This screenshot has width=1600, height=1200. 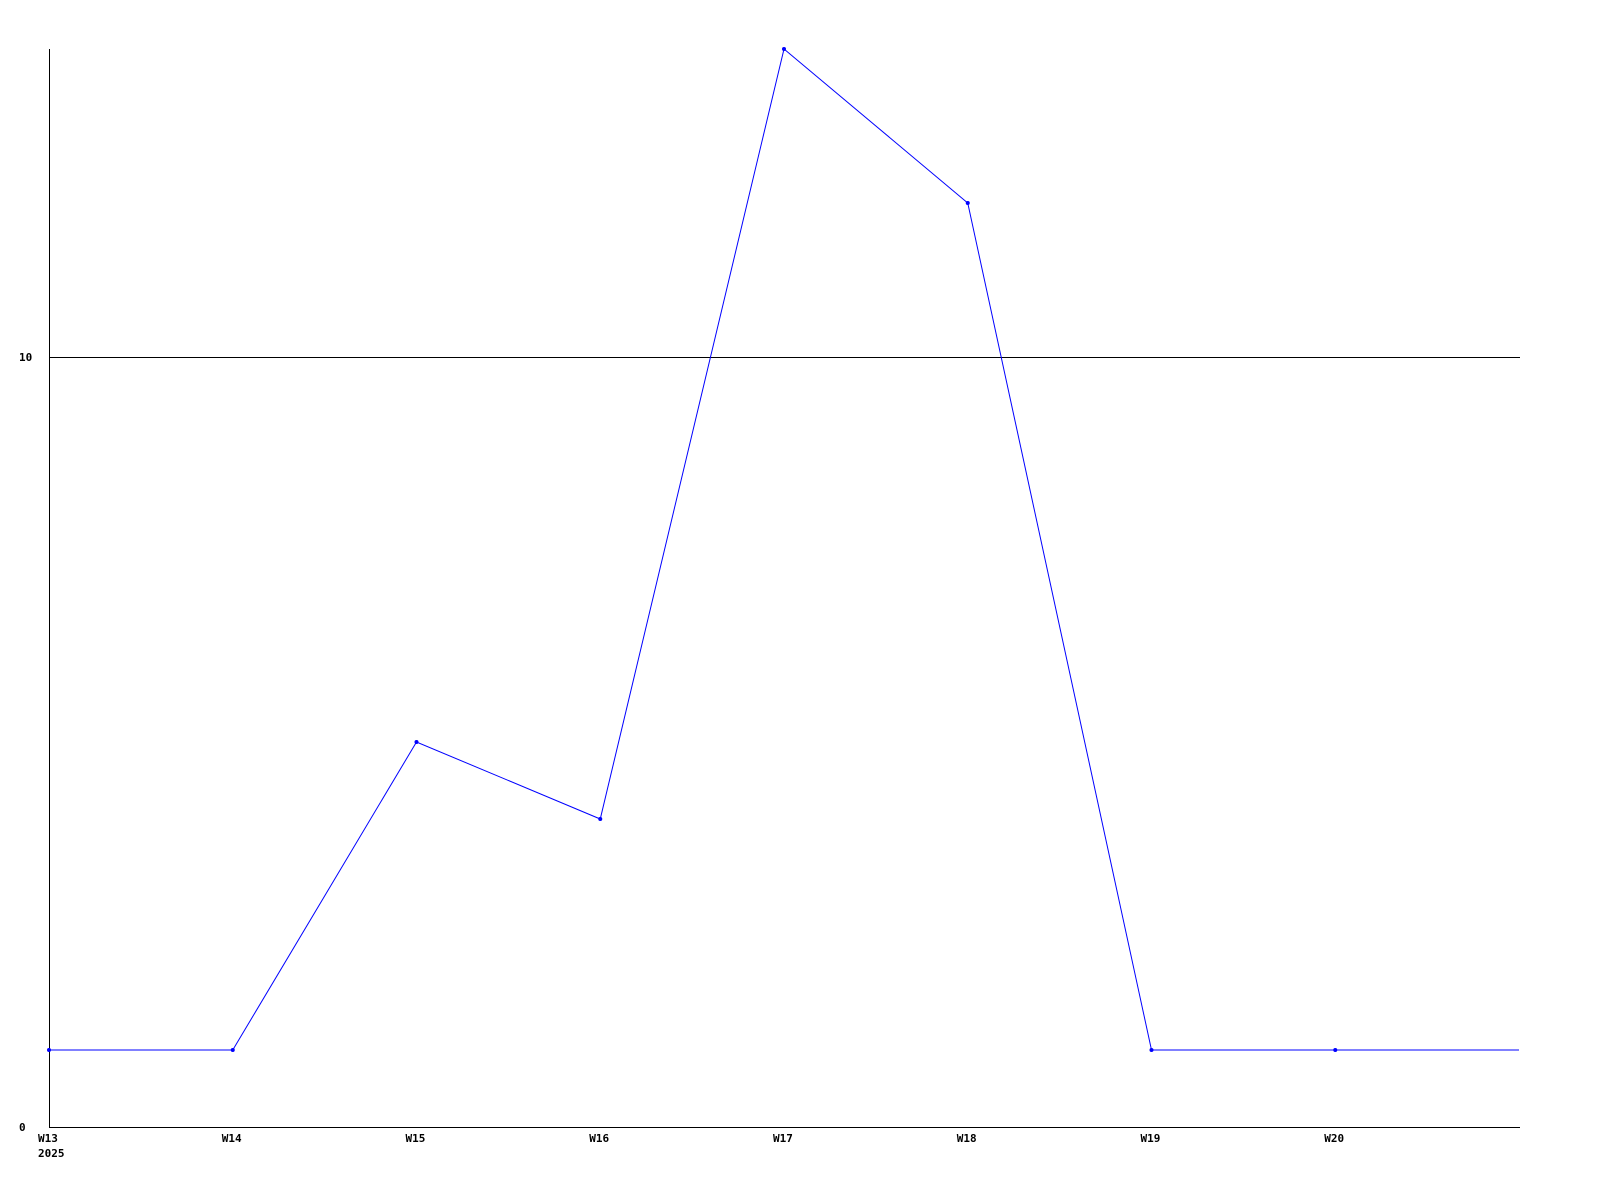 What do you see at coordinates (48, 1138) in the screenshot?
I see `x-tick-label: W13` at bounding box center [48, 1138].